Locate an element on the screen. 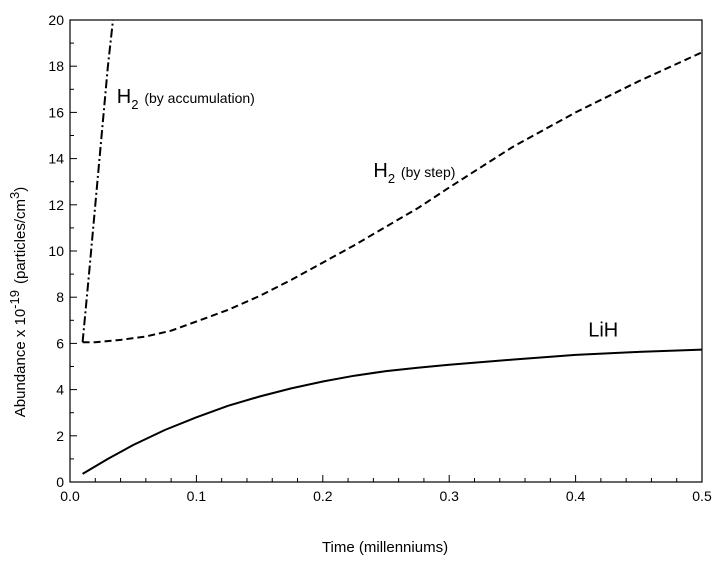 The width and height of the screenshot is (720, 562). annotation-label: H2 (by step) is located at coordinates (414, 173).